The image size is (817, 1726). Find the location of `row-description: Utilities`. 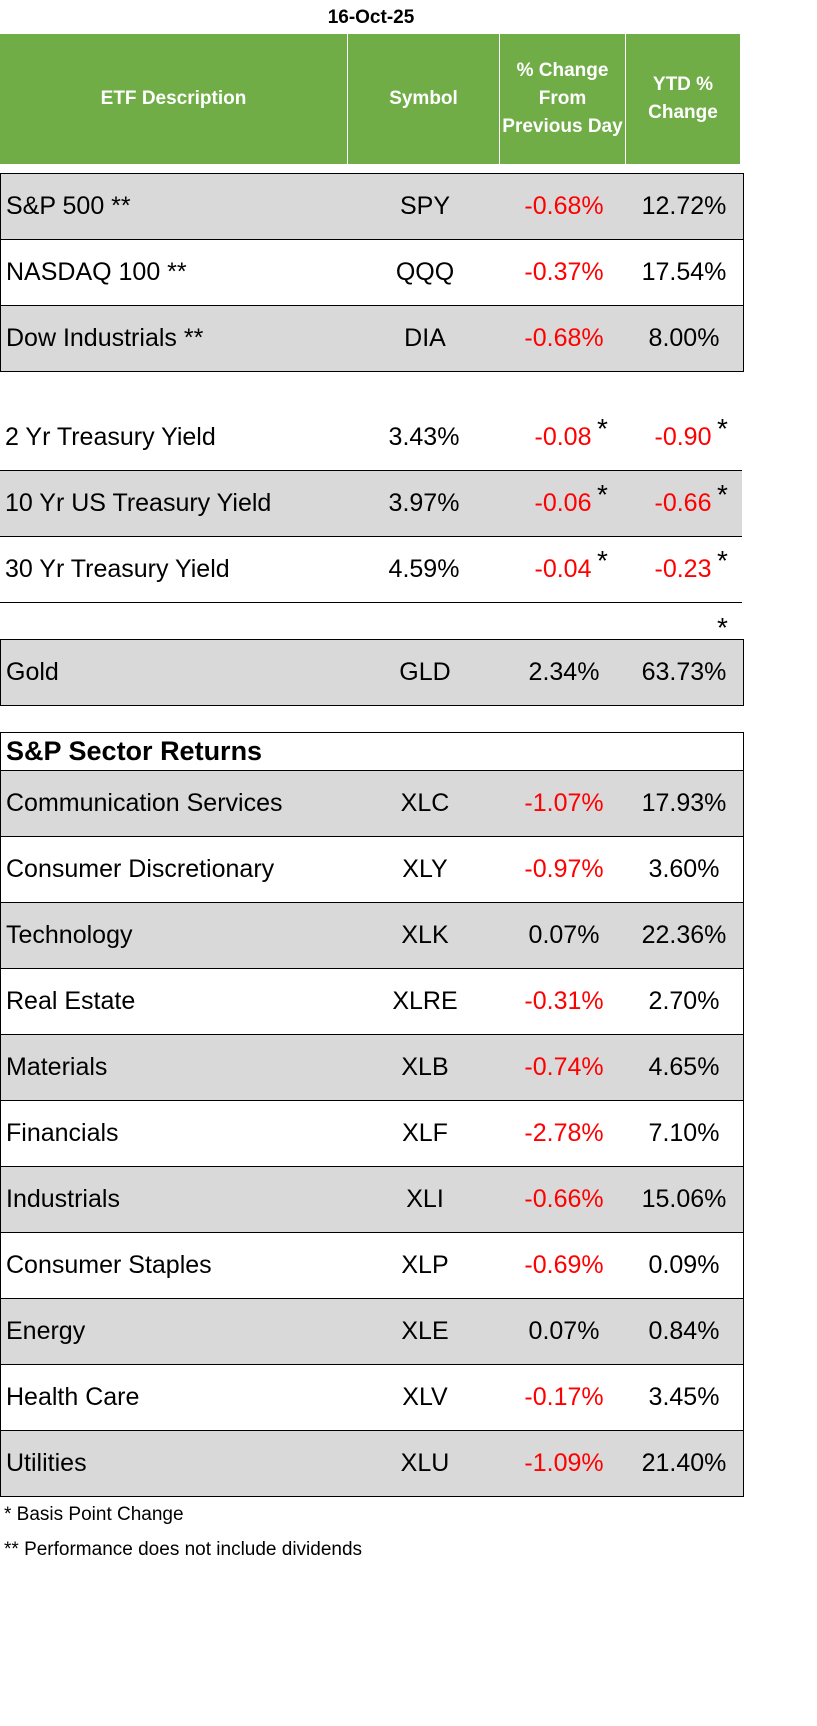

row-description: Utilities is located at coordinates (46, 1463).